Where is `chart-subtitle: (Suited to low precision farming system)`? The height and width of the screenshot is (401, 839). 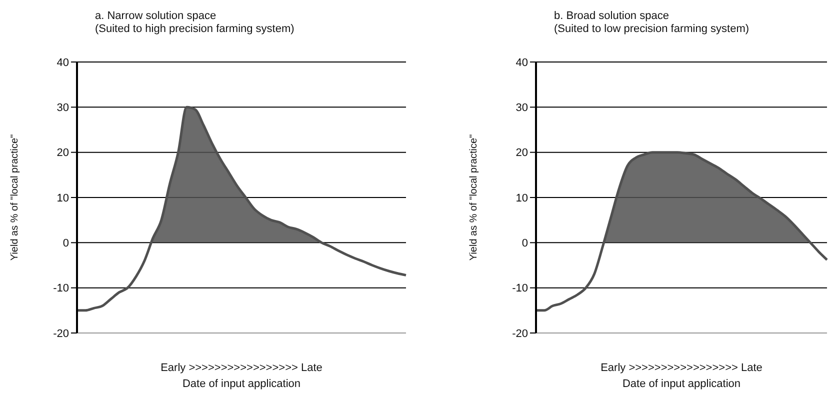 chart-subtitle: (Suited to low precision farming system) is located at coordinates (652, 29).